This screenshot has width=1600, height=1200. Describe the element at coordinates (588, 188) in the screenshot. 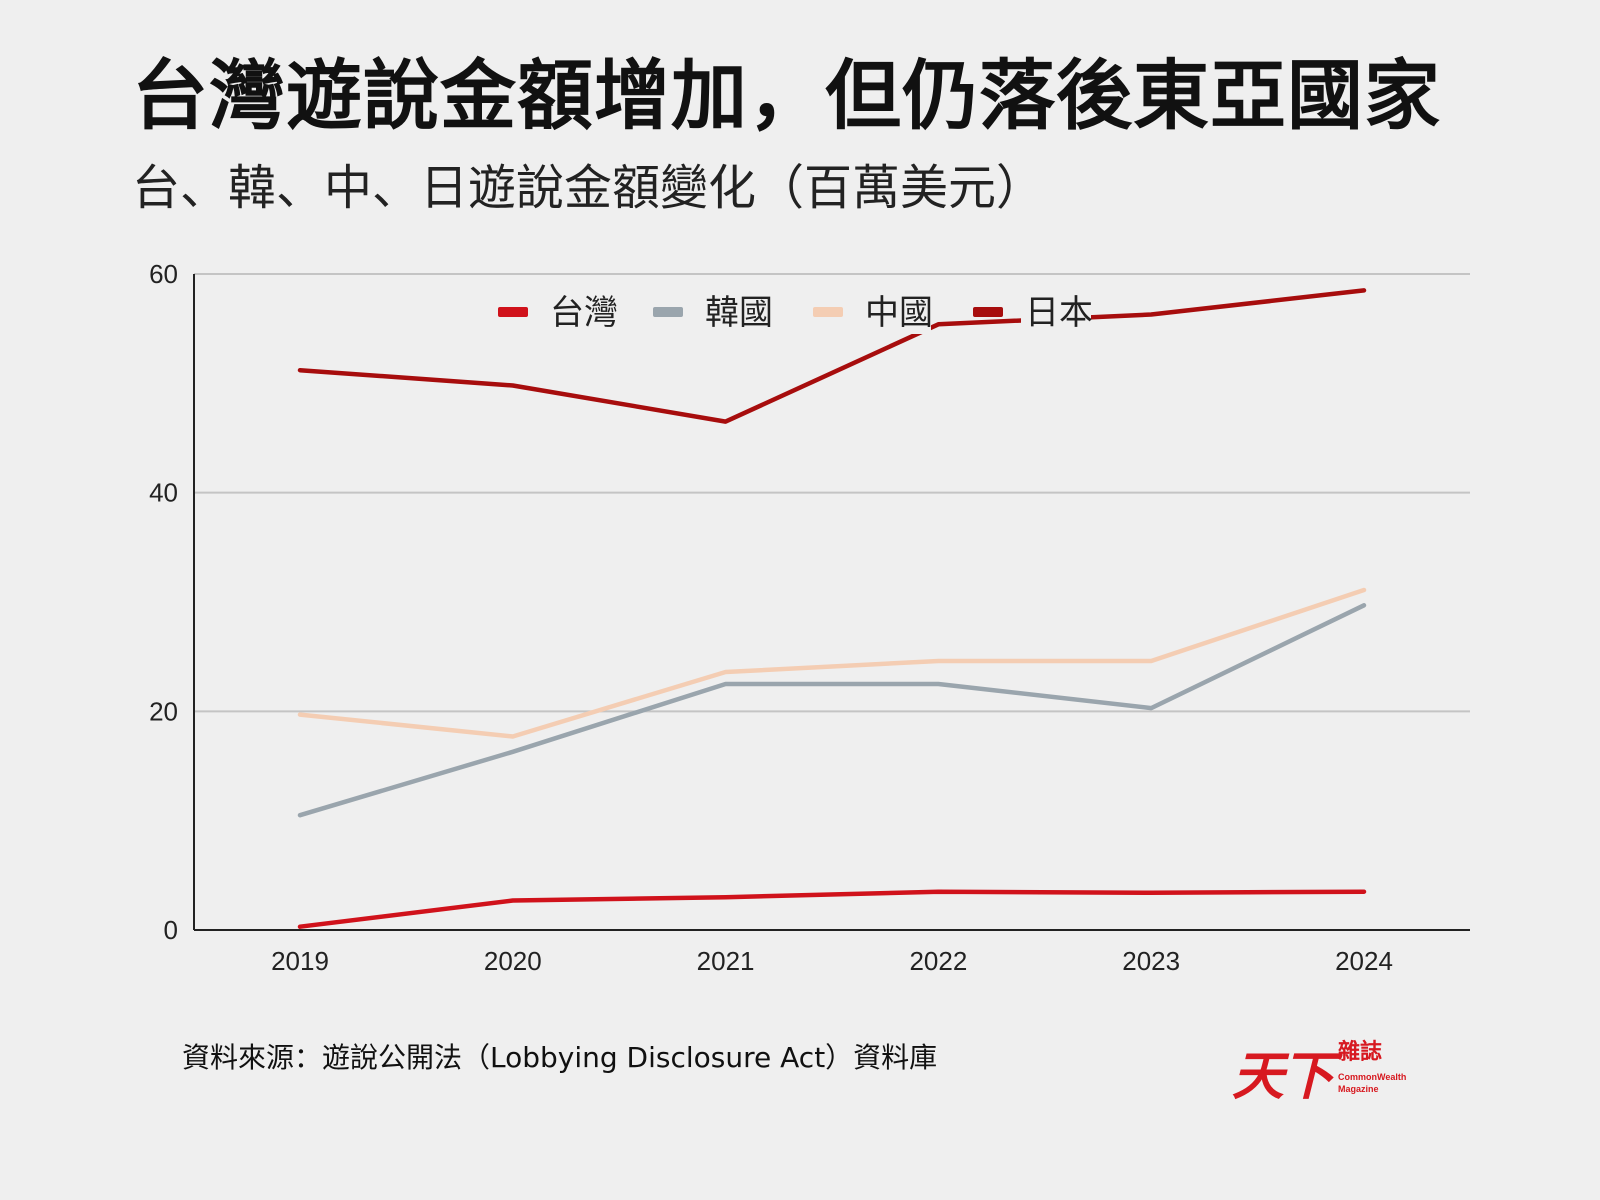

I see `chart-subtitle: 台、韓、中、日遊說金額變化（百萬美元）` at that location.